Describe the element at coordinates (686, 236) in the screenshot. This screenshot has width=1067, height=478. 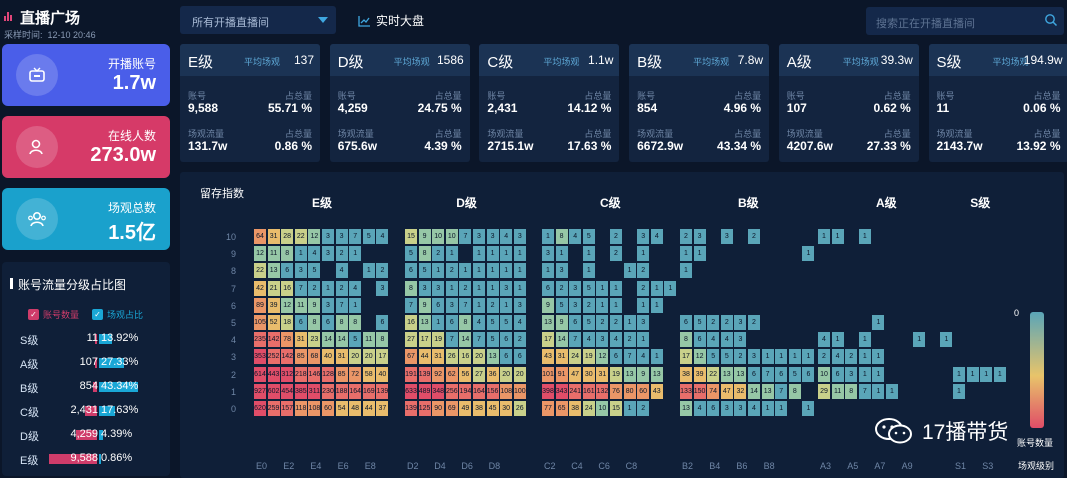
I see `heatmap-cell: 2` at that location.